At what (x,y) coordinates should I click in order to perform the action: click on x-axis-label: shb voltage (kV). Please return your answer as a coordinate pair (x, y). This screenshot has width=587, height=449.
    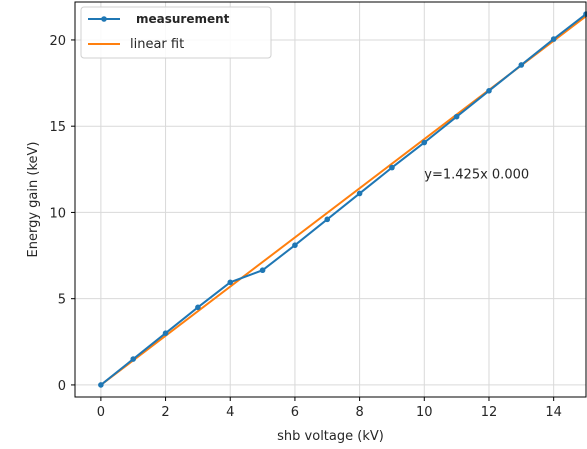
    Looking at the image, I should click on (330, 436).